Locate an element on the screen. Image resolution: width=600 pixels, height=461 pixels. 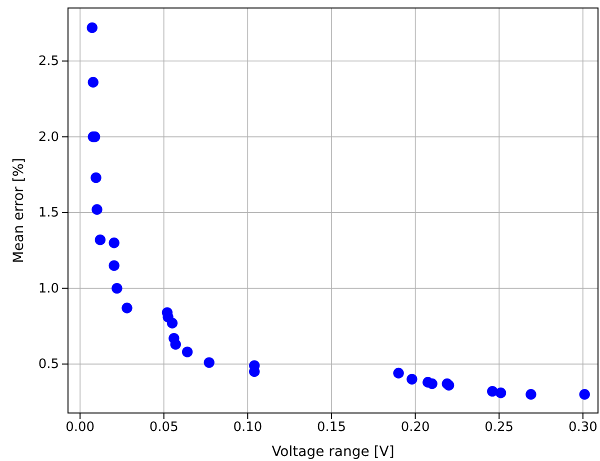
y-tick-label: 1.5 is located at coordinates (48, 213).